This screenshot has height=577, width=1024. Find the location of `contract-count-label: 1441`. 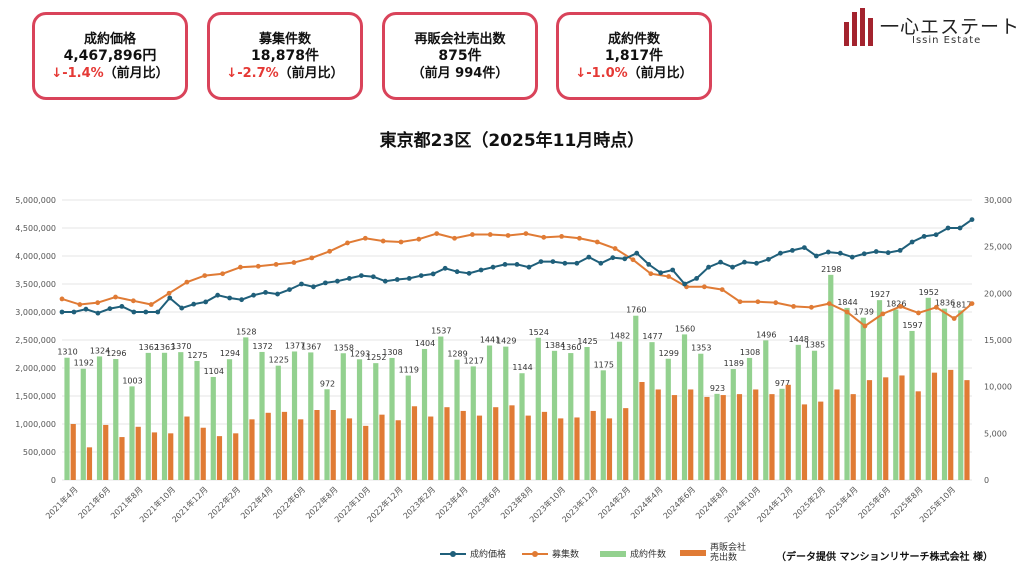

contract-count-label: 1441 is located at coordinates (490, 340).